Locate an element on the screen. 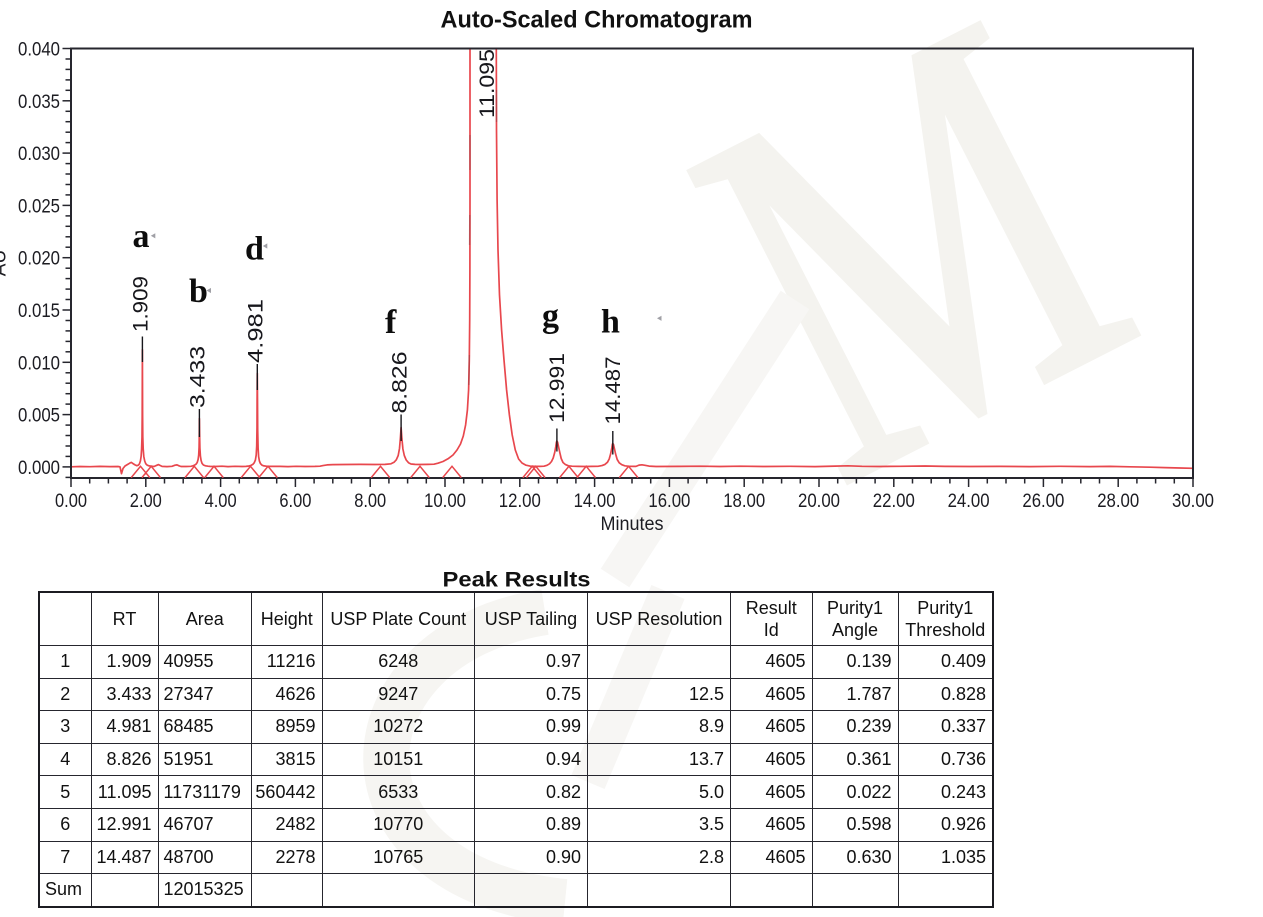  svg-text: 4.981 is located at coordinates (256, 331).